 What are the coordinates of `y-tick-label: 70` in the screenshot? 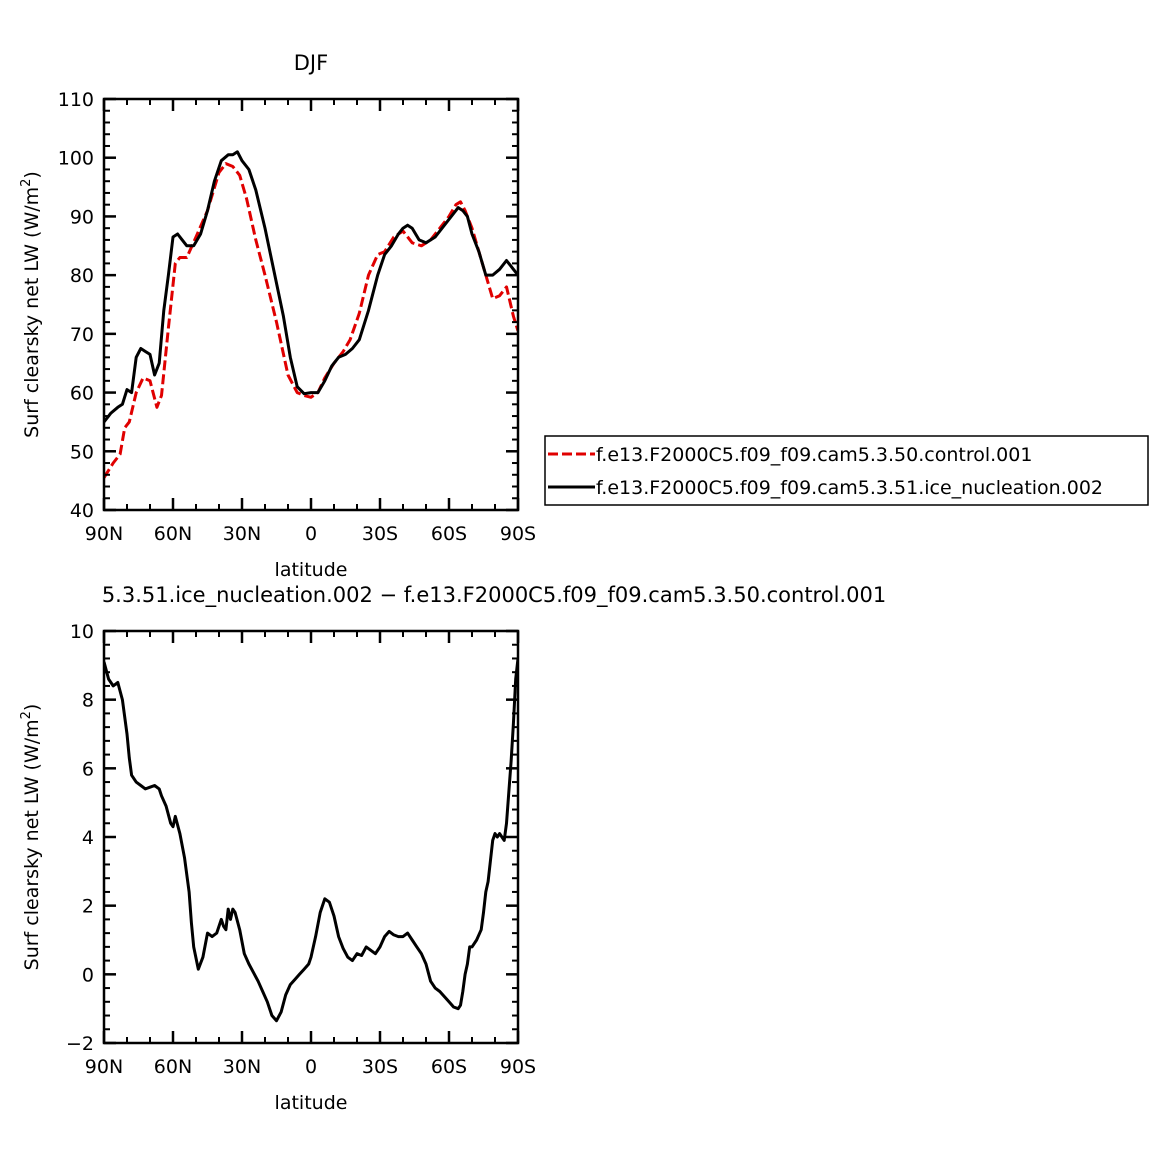 It's located at (82, 335).